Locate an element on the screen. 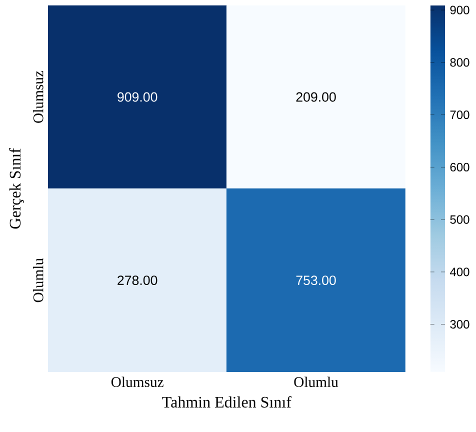 The height and width of the screenshot is (432, 476). color-bar-label: 500 is located at coordinates (460, 219).